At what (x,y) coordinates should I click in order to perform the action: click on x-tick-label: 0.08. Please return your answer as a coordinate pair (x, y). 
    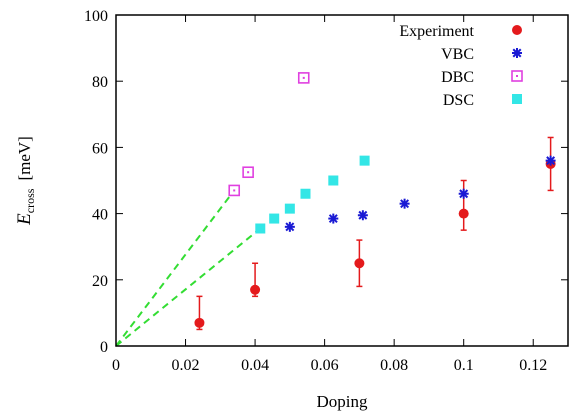
    Looking at the image, I should click on (394, 365).